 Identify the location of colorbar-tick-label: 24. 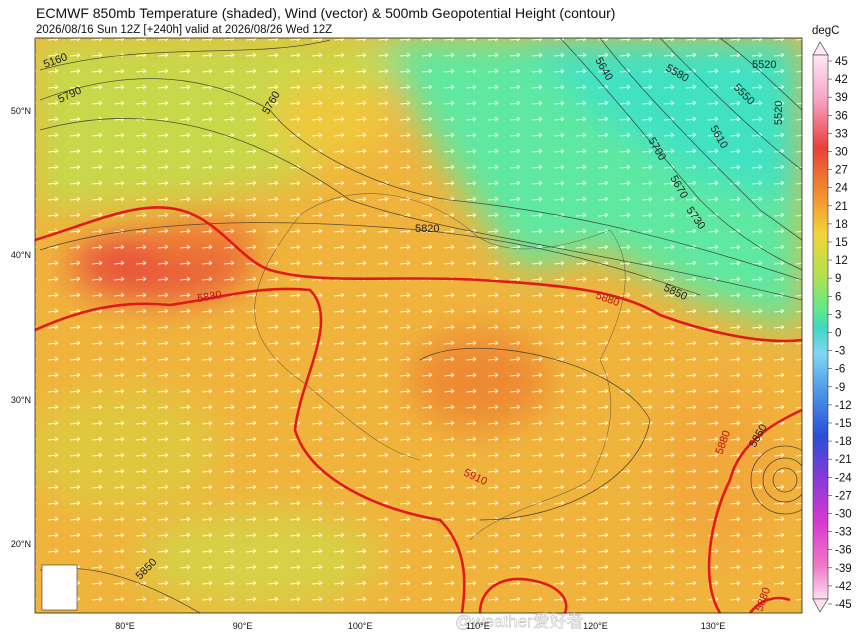
(841, 189).